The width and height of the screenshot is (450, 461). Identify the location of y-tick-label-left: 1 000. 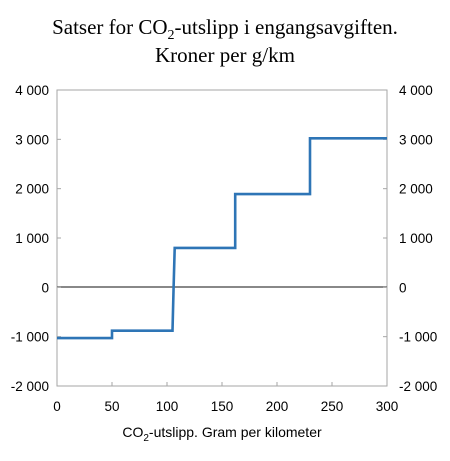
(32, 238).